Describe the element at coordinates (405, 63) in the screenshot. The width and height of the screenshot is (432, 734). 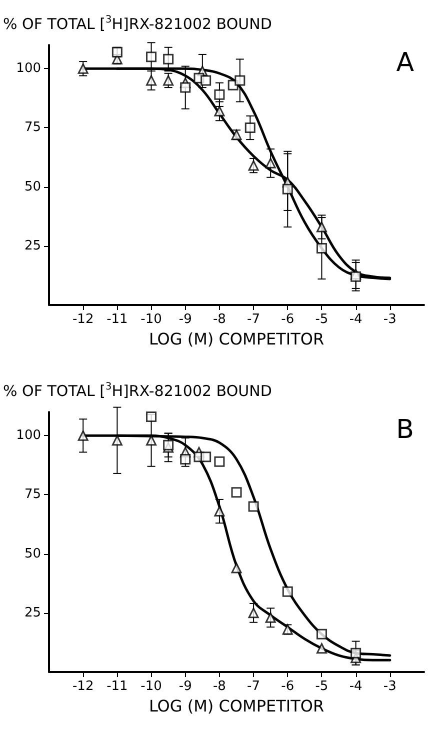
I see `annotation: A` at that location.